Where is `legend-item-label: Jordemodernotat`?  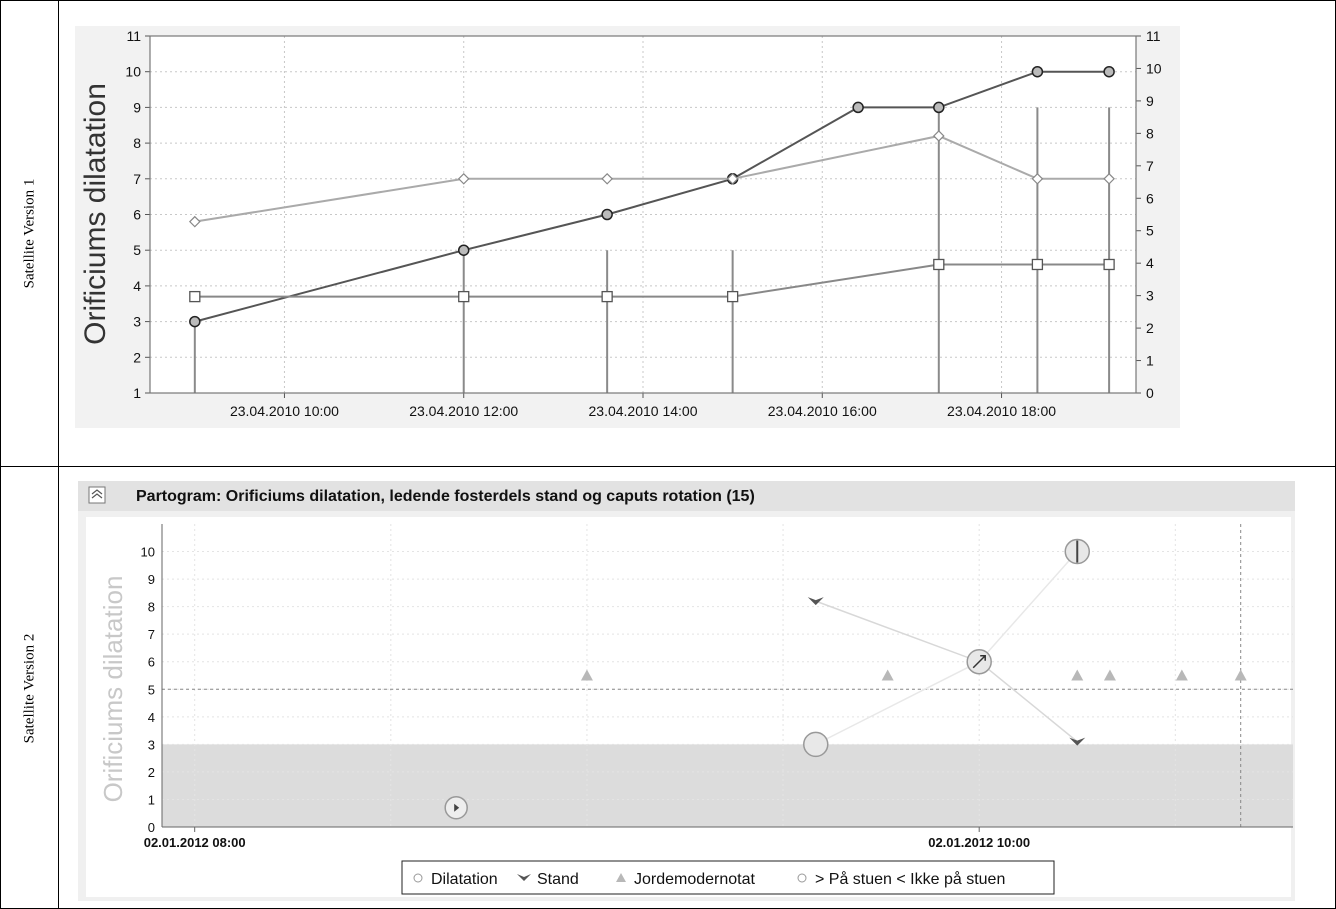
legend-item-label: Jordemodernotat is located at coordinates (695, 879).